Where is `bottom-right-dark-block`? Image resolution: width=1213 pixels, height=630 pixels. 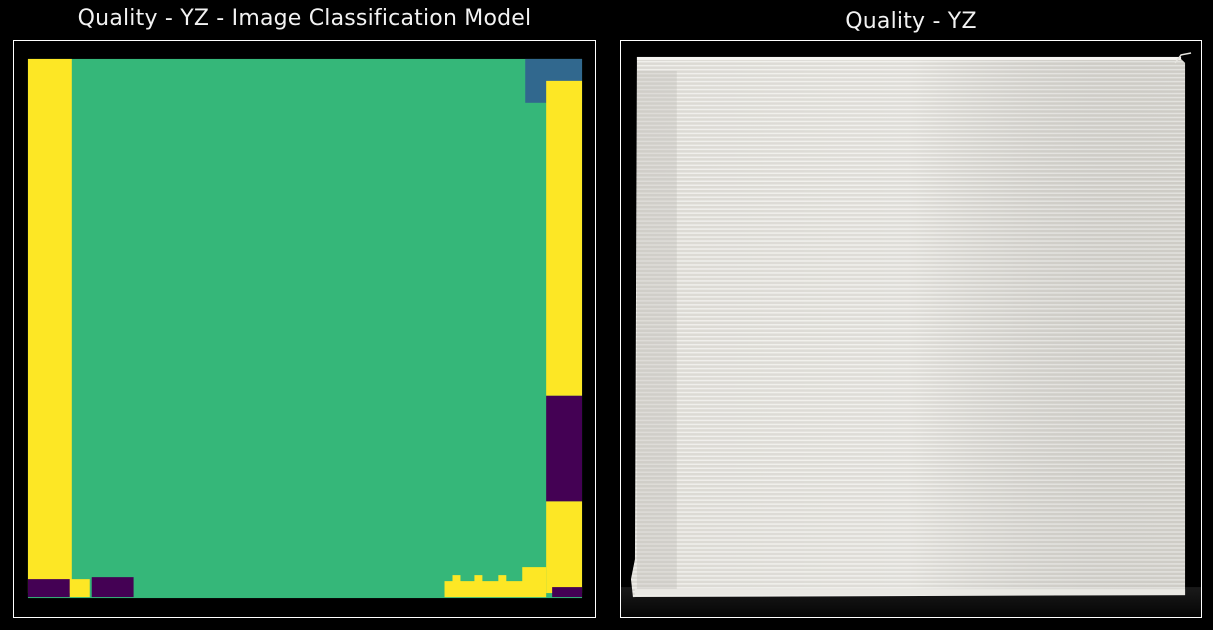
bottom-right-dark-block is located at coordinates (567, 592).